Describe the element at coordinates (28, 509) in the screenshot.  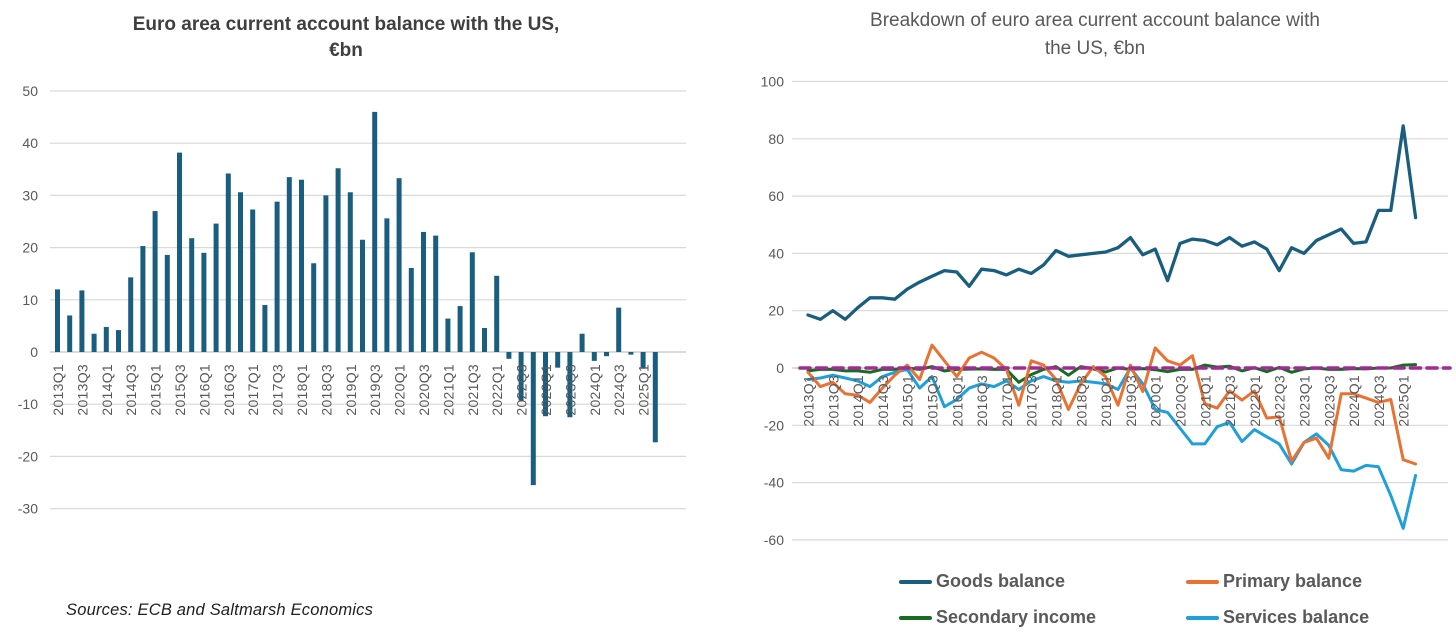
I see `y-tick-label: -30` at that location.